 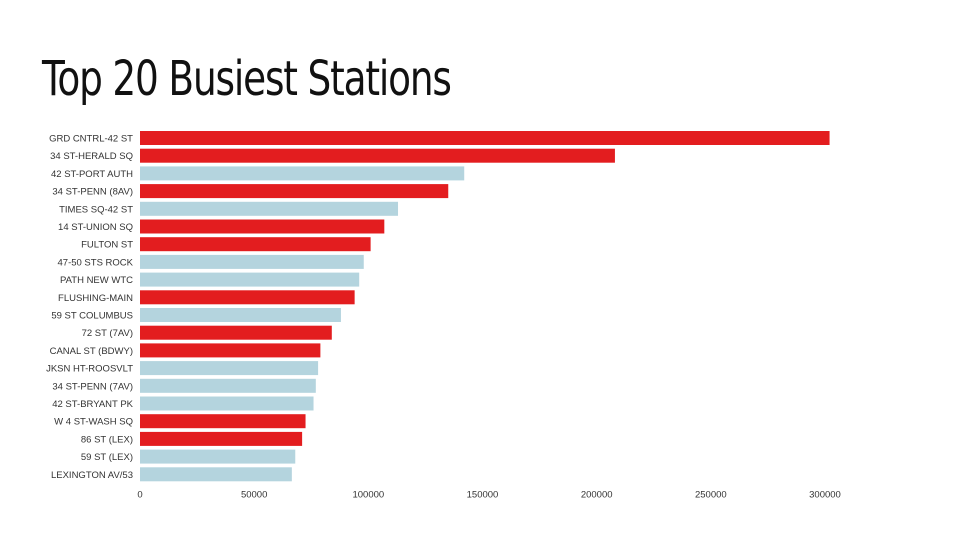 What do you see at coordinates (92, 192) in the screenshot?
I see `y-tick-label: 34 ST-PENN (8AV)` at bounding box center [92, 192].